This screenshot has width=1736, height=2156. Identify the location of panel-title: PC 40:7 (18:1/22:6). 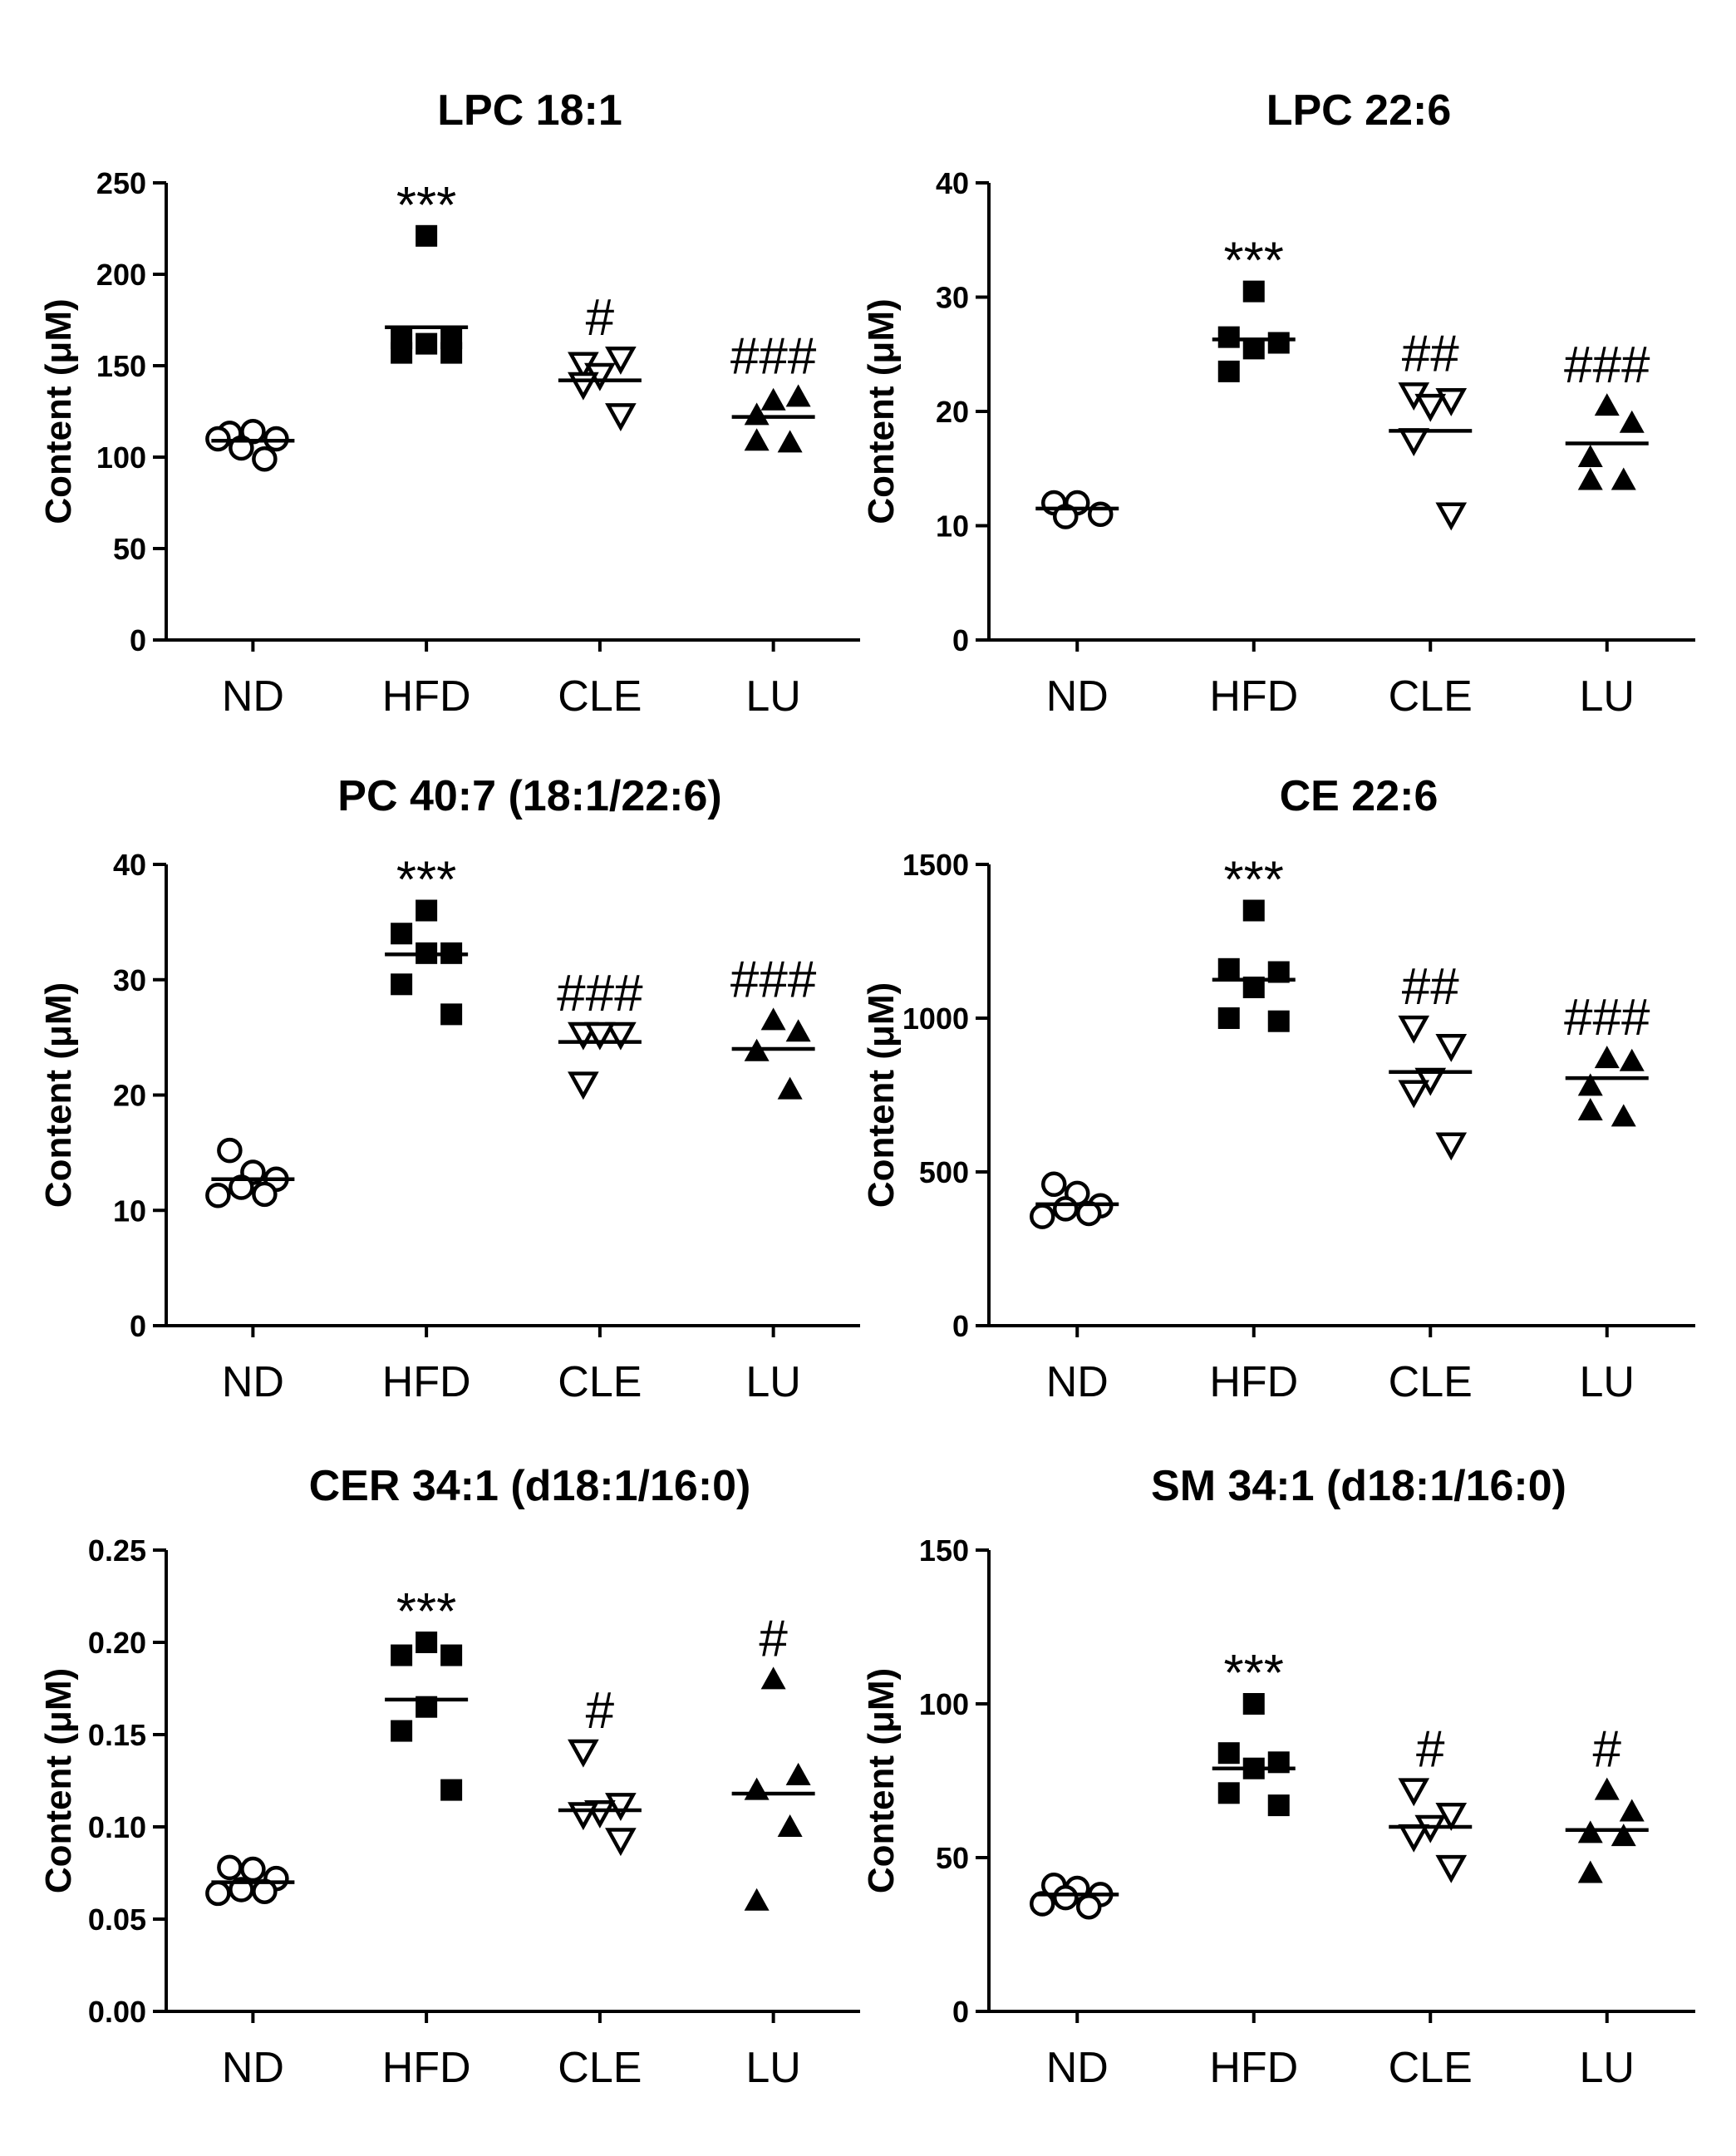
(529, 796).